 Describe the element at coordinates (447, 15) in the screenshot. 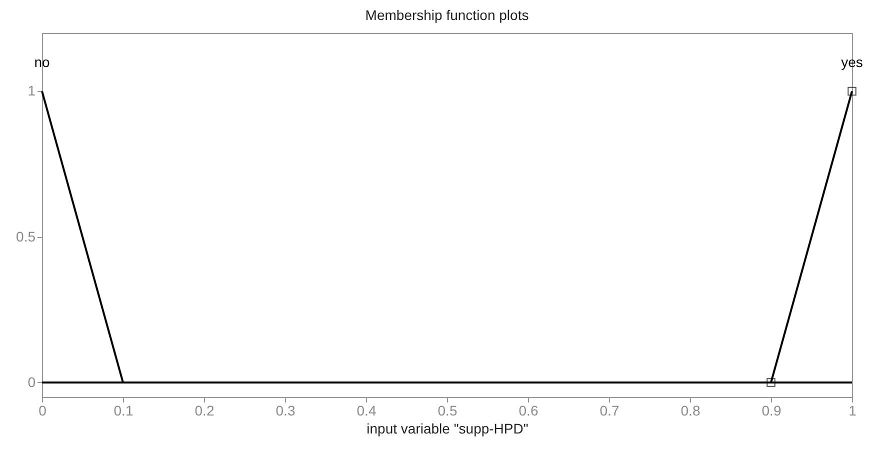

I see `chart-title: Membership function plots` at that location.